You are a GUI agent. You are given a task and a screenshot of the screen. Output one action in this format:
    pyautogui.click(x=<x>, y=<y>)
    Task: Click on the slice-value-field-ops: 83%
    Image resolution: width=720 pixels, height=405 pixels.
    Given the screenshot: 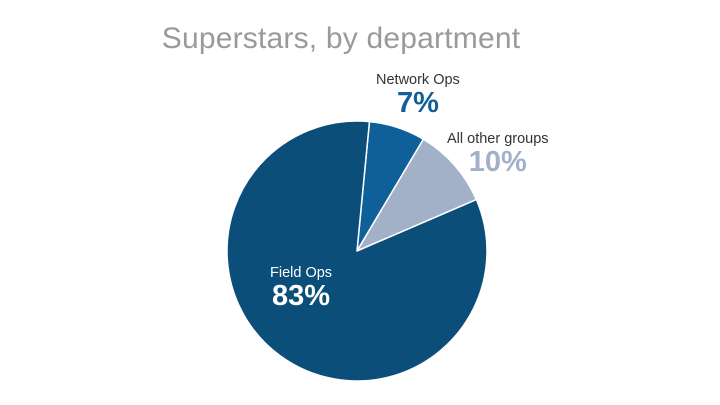 What is the action you would take?
    pyautogui.click(x=301, y=296)
    